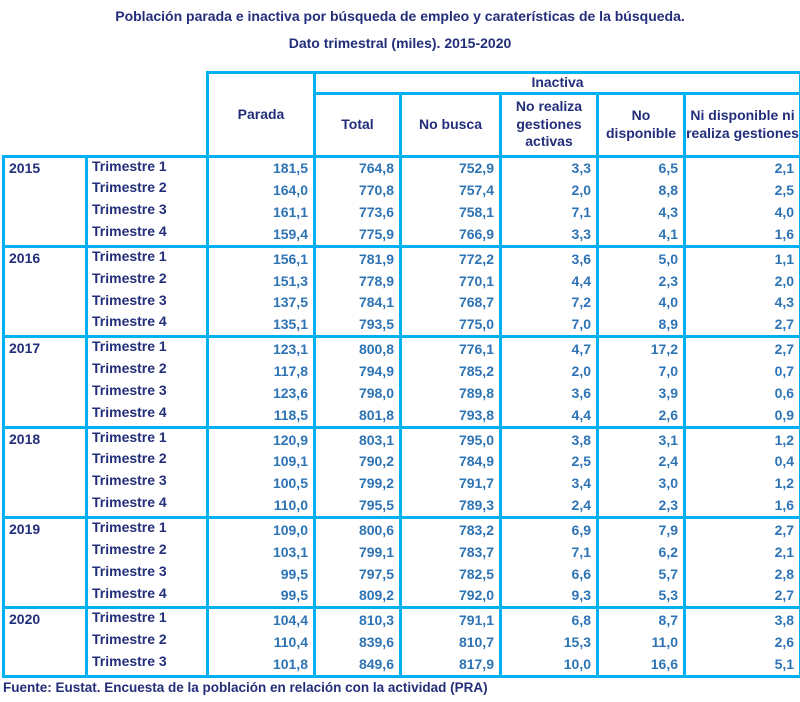 The image size is (800, 702). What do you see at coordinates (549, 596) in the screenshot?
I see `value-cell: 9,3` at bounding box center [549, 596].